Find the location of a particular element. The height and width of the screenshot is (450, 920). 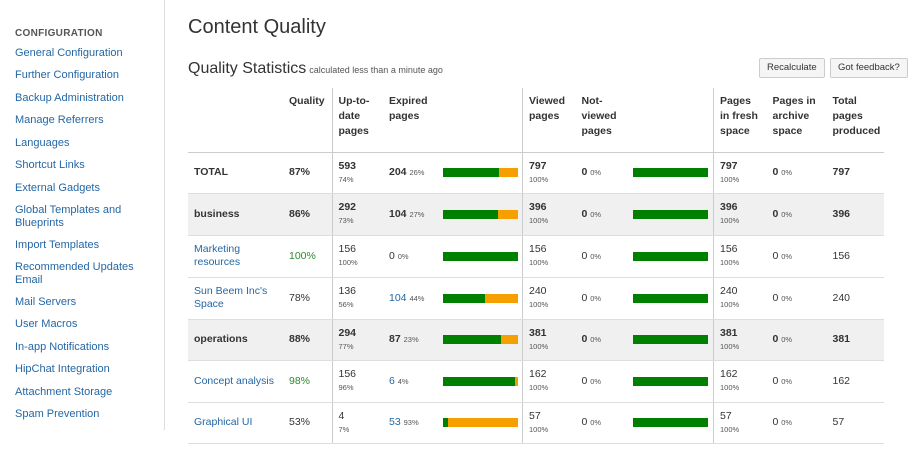

uptodate-cell: 156 100% is located at coordinates (357, 256).